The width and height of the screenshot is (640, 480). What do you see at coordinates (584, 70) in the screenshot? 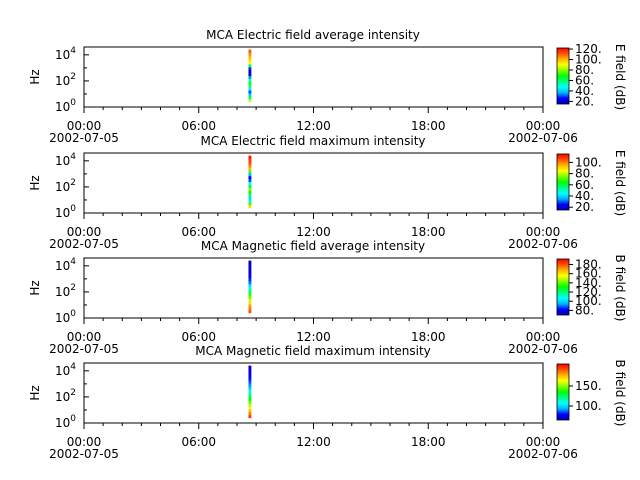
I see `colorbar-tick-label: 80.` at bounding box center [584, 70].